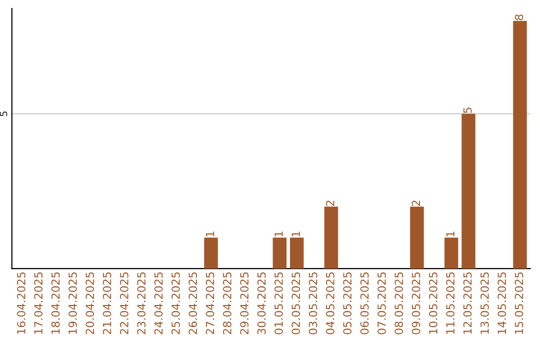 This screenshot has width=540, height=340. I want to click on x-tick-label: 07.05.2025, so click(381, 303).